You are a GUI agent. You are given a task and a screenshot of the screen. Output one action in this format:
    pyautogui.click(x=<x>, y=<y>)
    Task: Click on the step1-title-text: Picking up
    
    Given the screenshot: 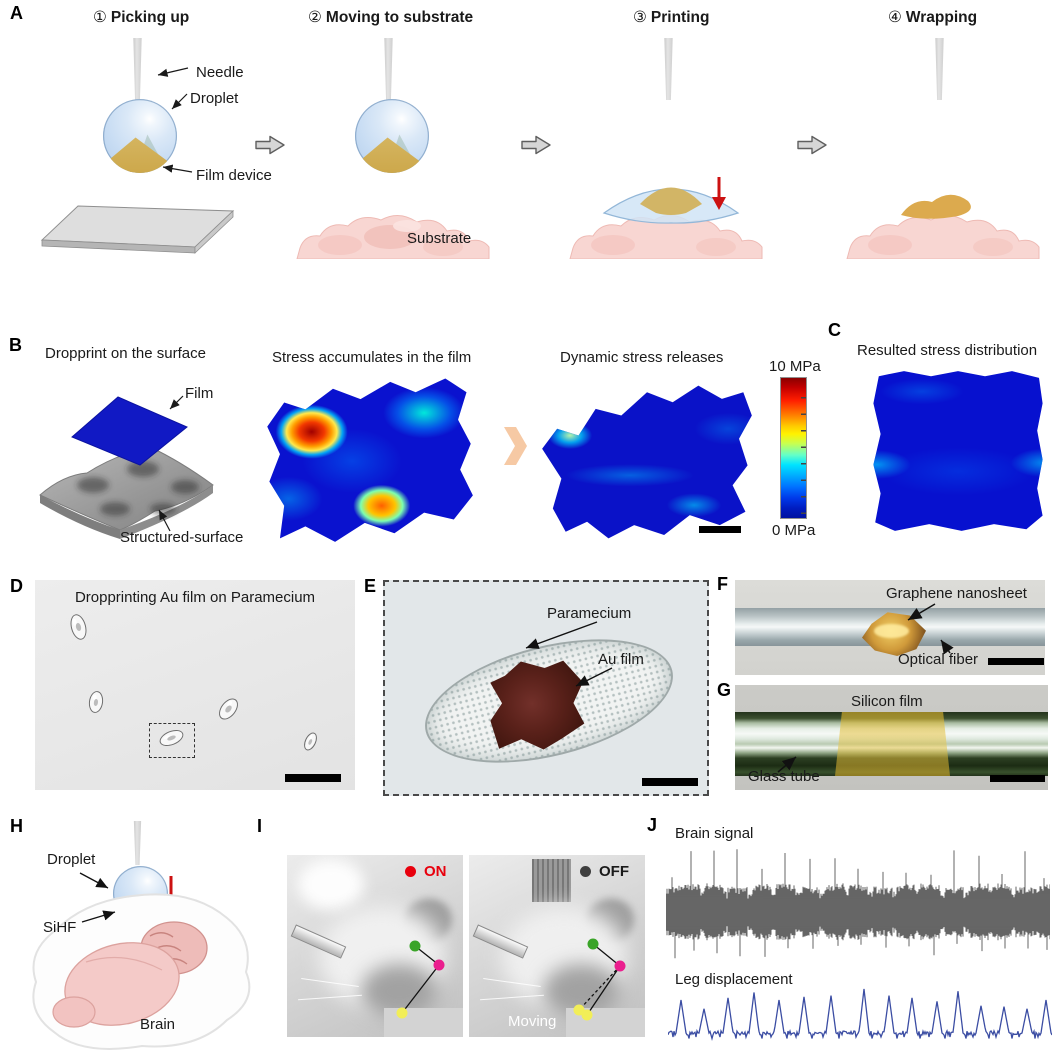 What is the action you would take?
    pyautogui.click(x=150, y=17)
    